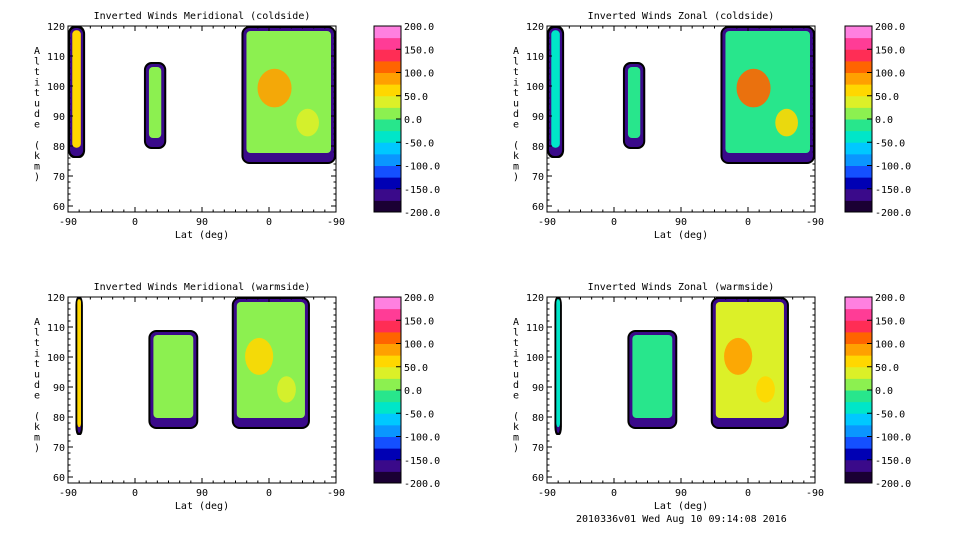 The height and width of the screenshot is (540, 960). I want to click on chart-title: Inverted Winds Zonal (coldside), so click(681, 16).